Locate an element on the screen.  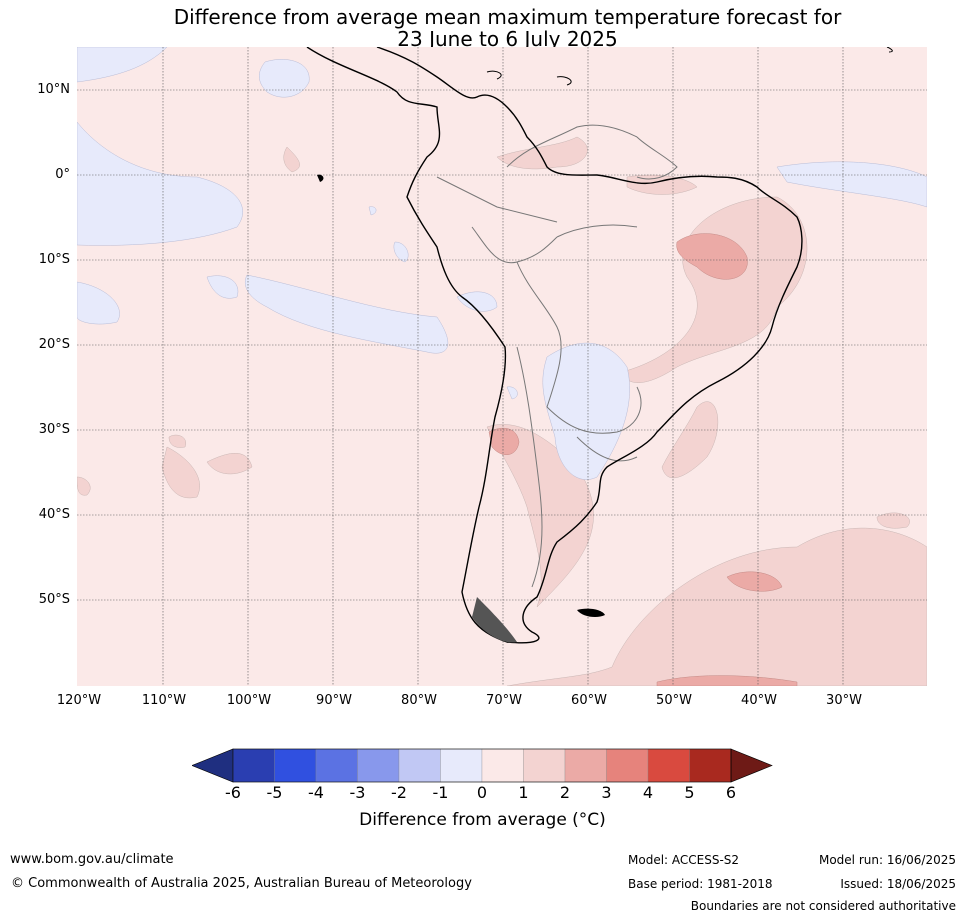
colorbar-tick-label: -3 is located at coordinates (357, 792).